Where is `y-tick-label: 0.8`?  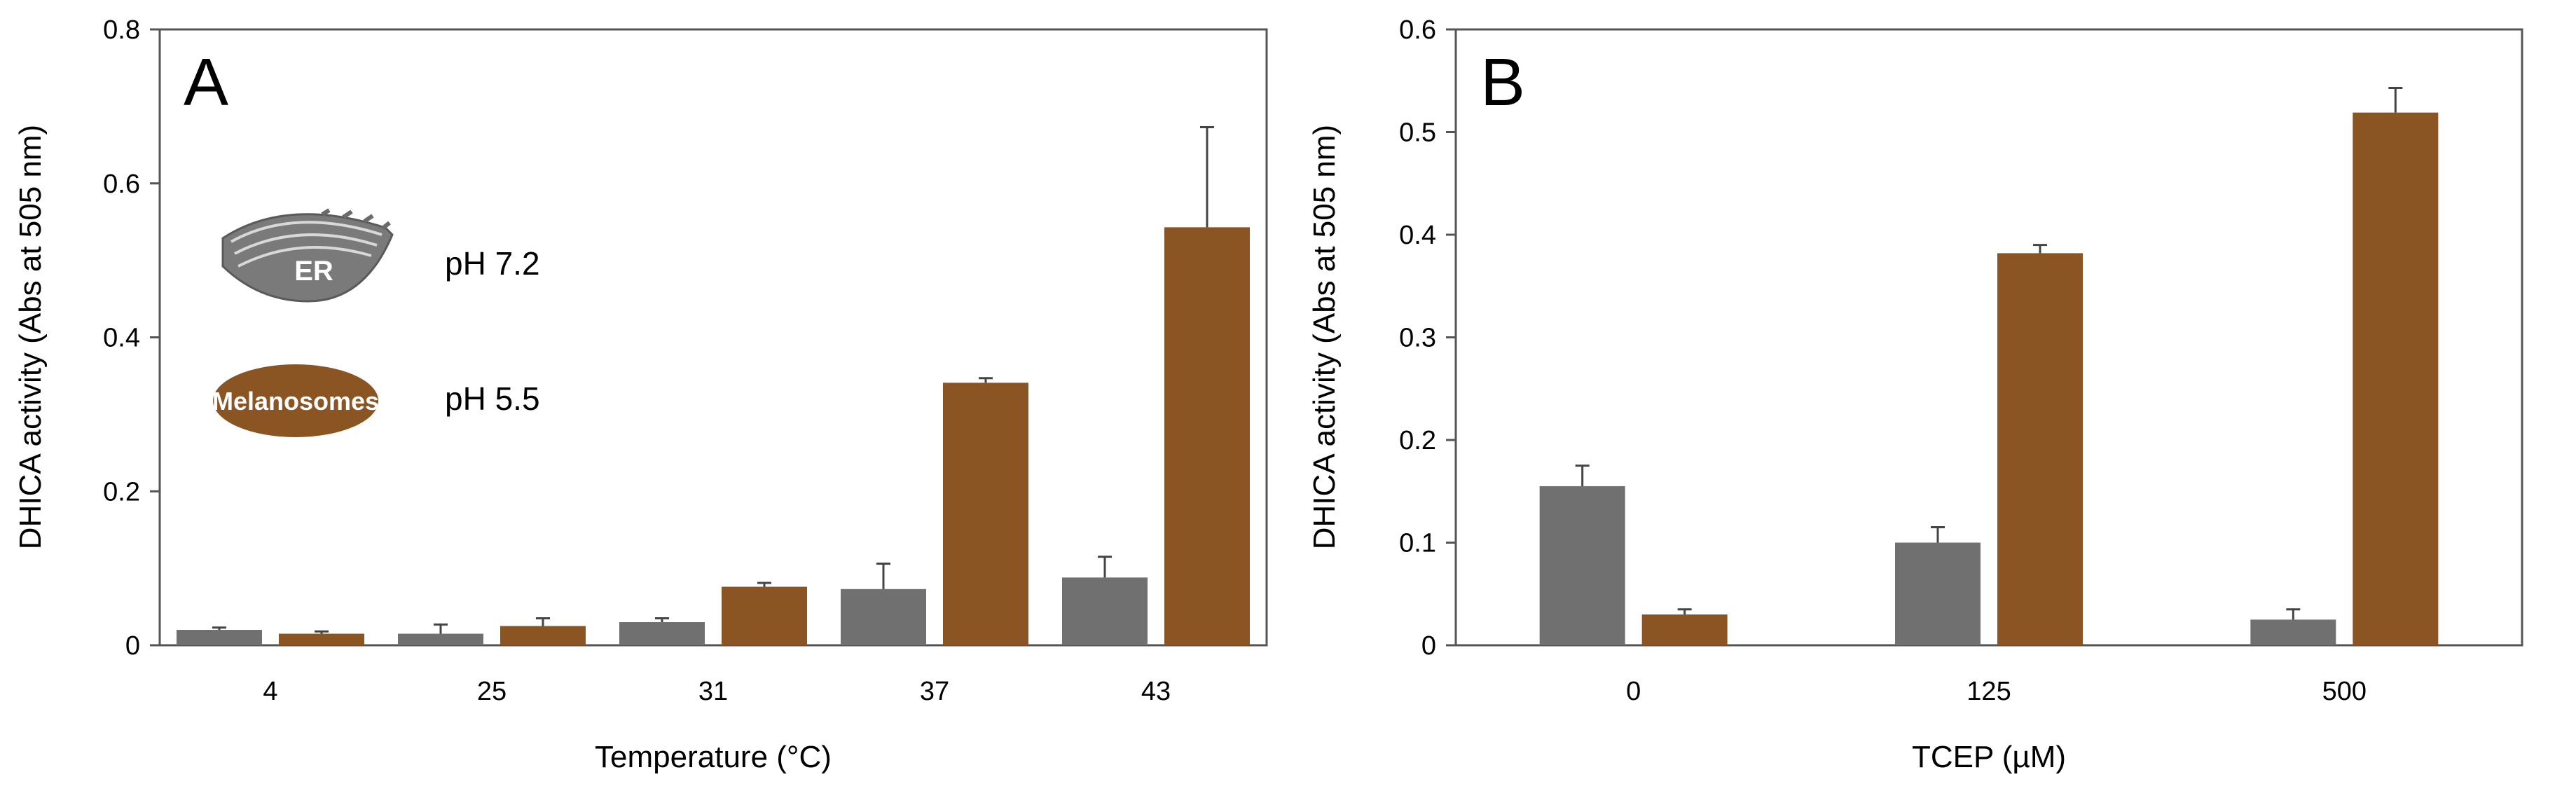
y-tick-label: 0.8 is located at coordinates (121, 30).